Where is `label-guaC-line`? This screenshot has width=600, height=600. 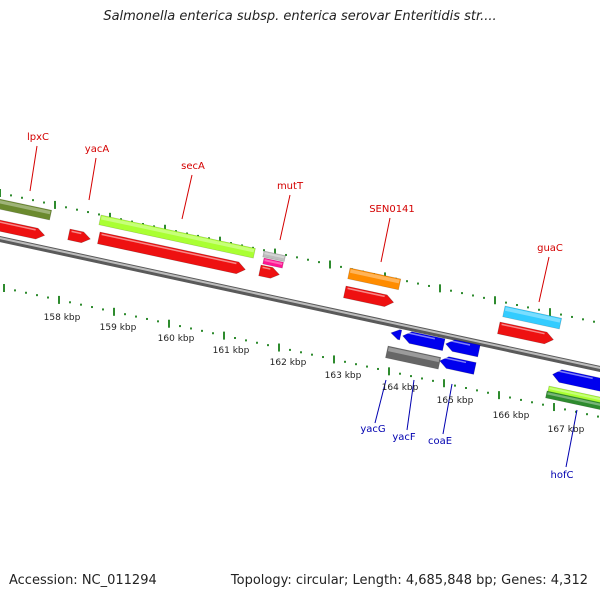
label-guaC-line is located at coordinates (544, 279).